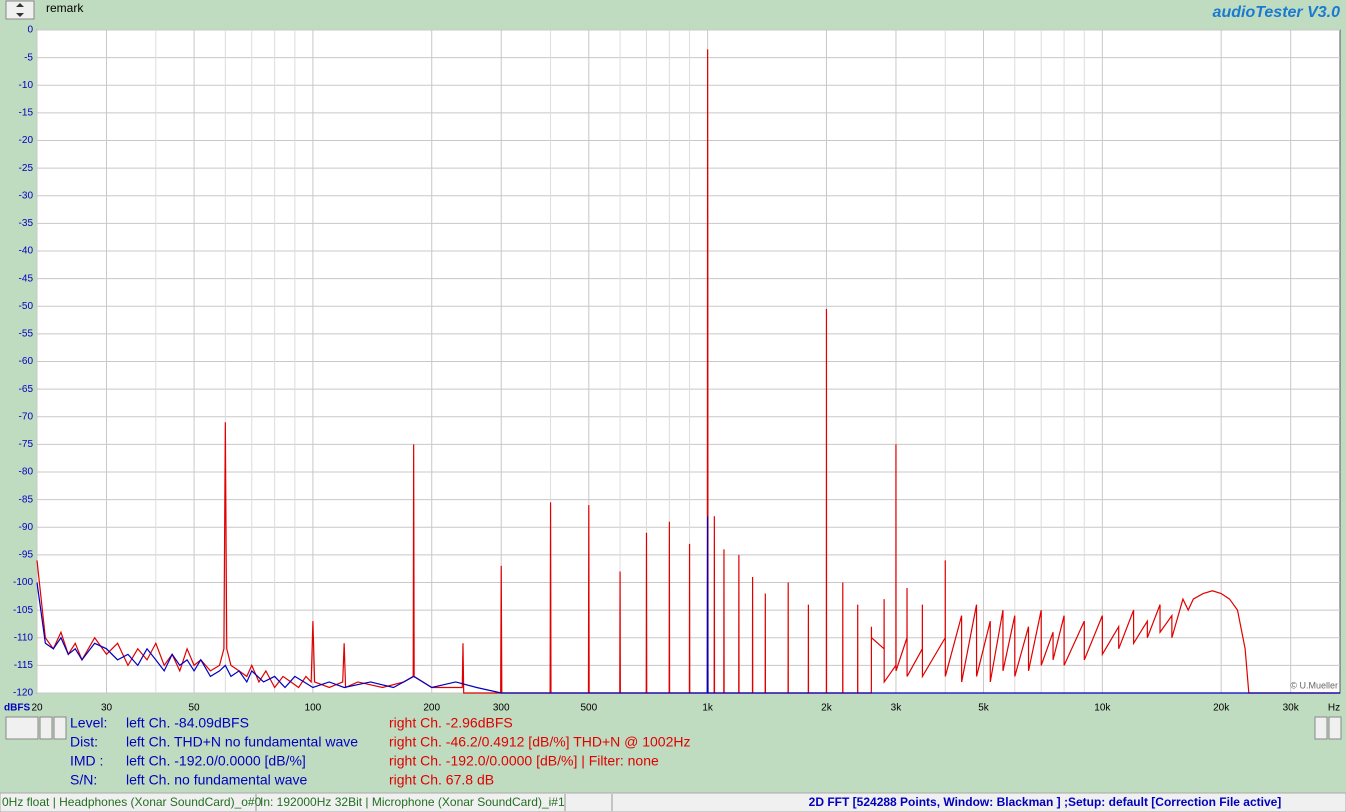  Describe the element at coordinates (187, 723) in the screenshot. I see `readout-text: left Ch. -84.09dBFS` at that location.